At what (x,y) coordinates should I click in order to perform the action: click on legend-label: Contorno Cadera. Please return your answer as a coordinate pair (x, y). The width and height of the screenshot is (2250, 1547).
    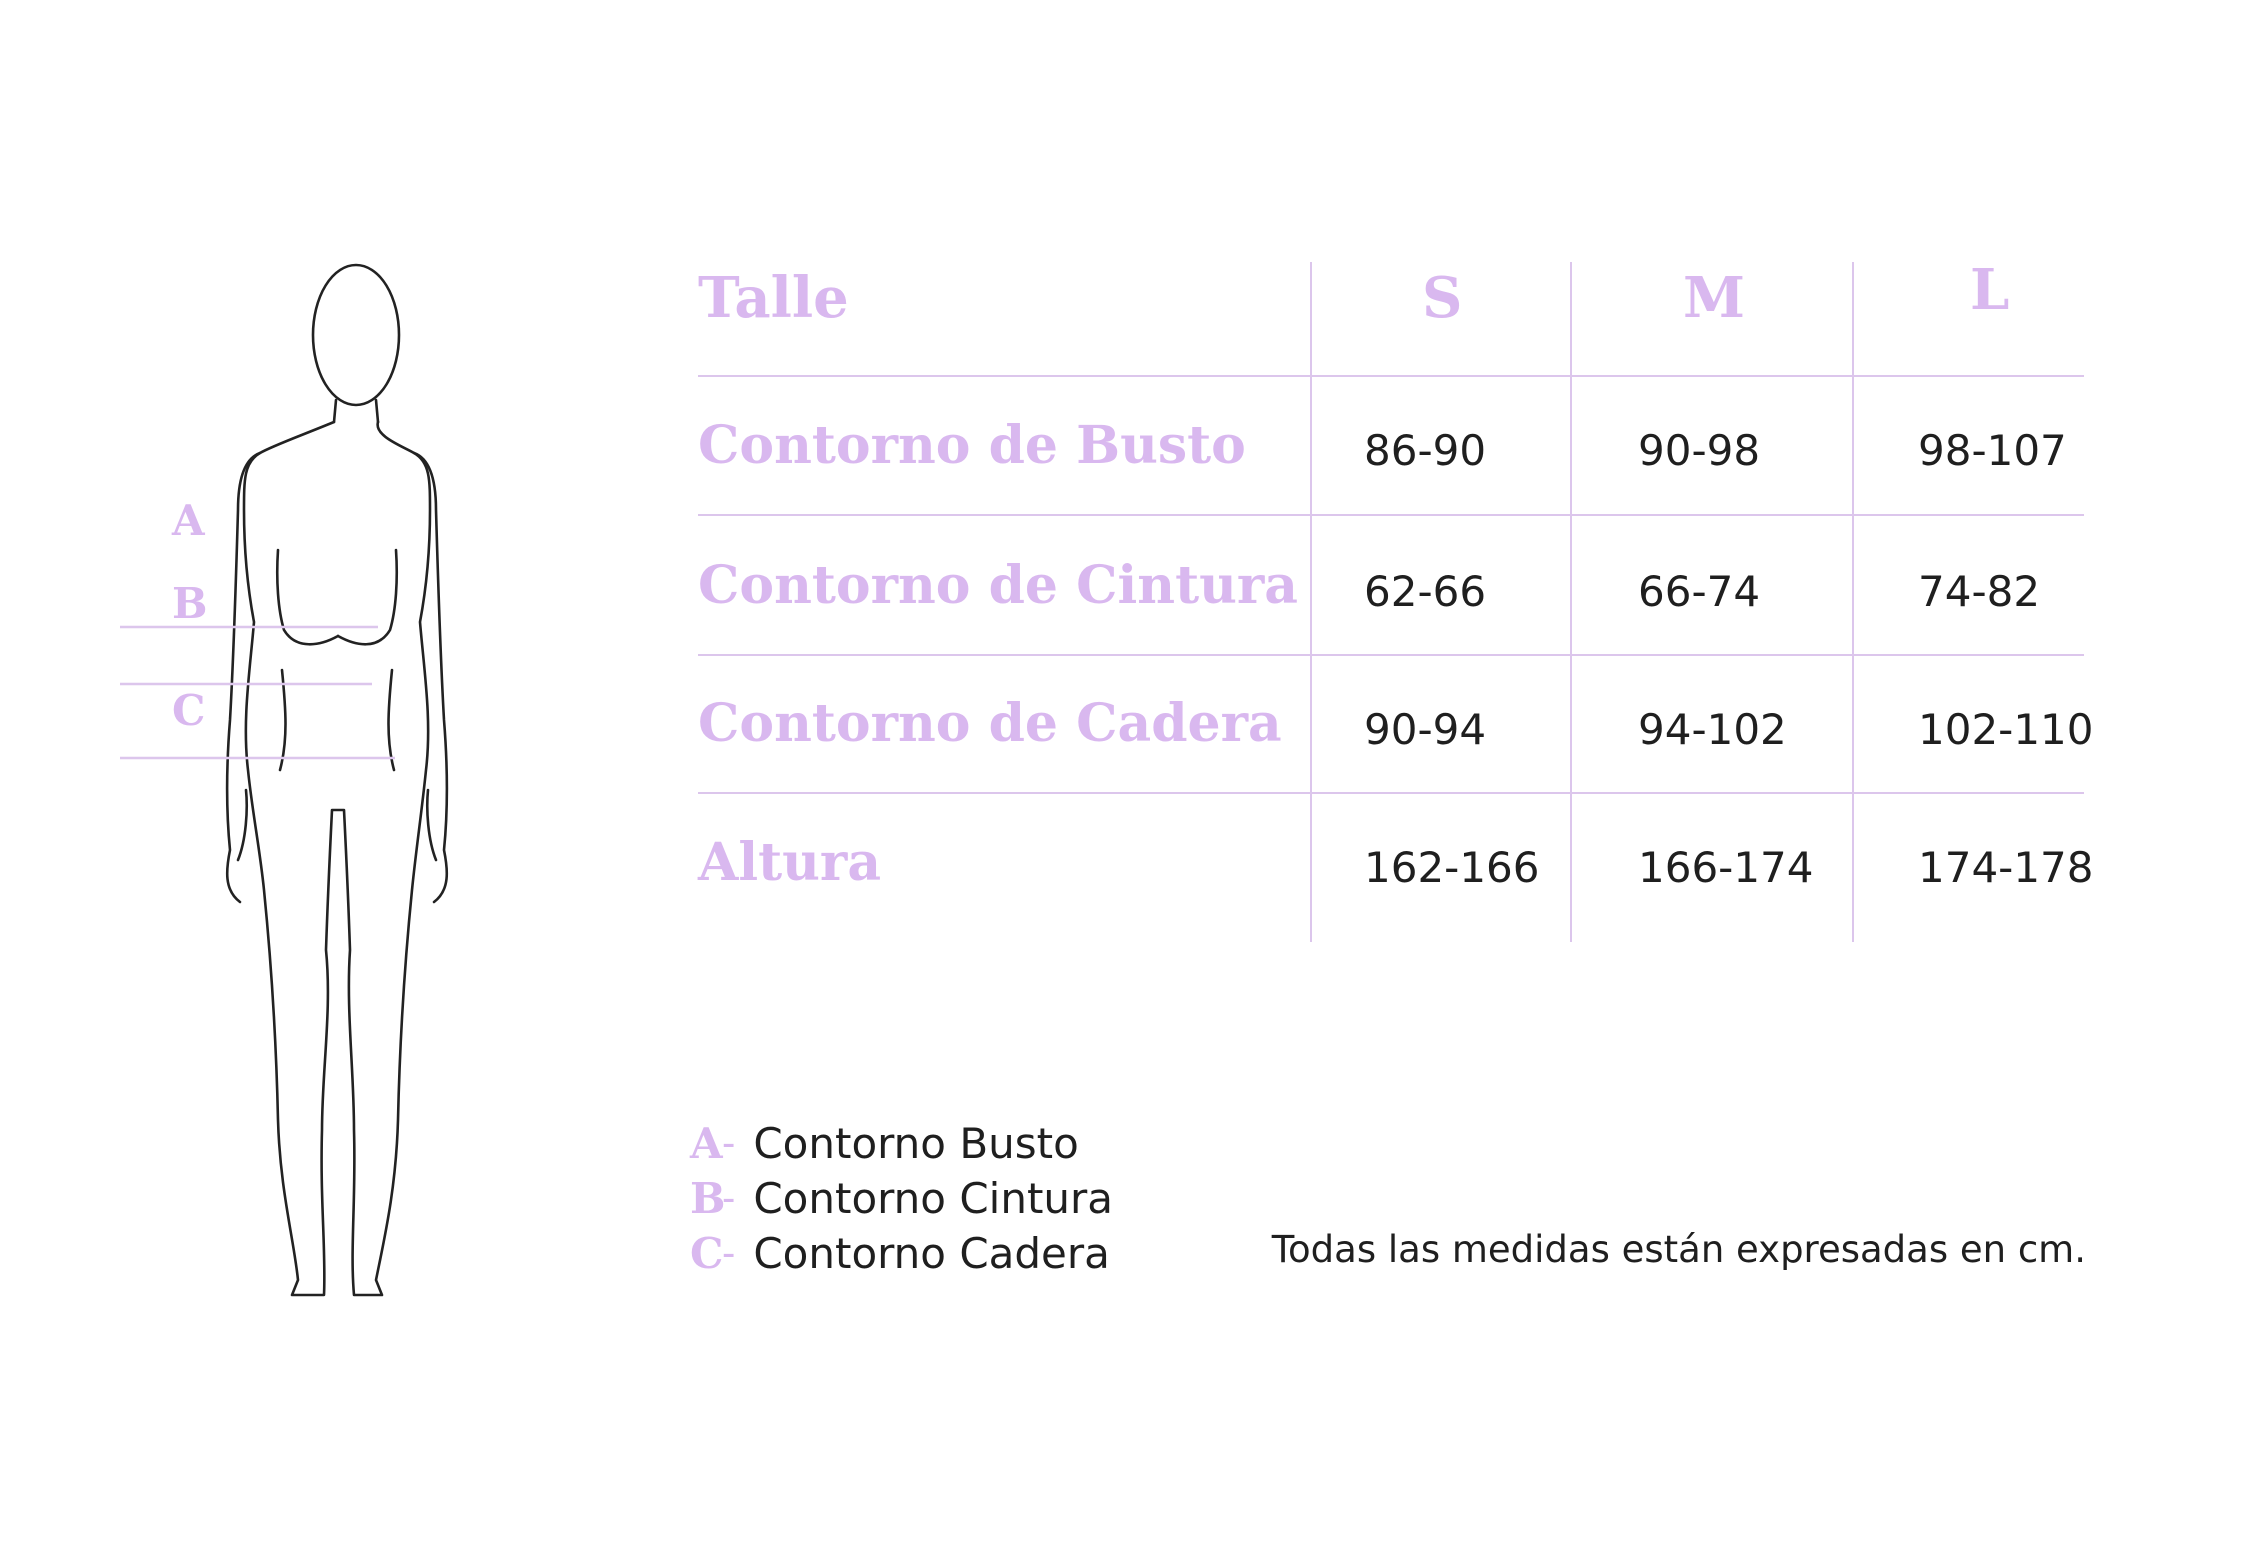
    Looking at the image, I should click on (931, 1253).